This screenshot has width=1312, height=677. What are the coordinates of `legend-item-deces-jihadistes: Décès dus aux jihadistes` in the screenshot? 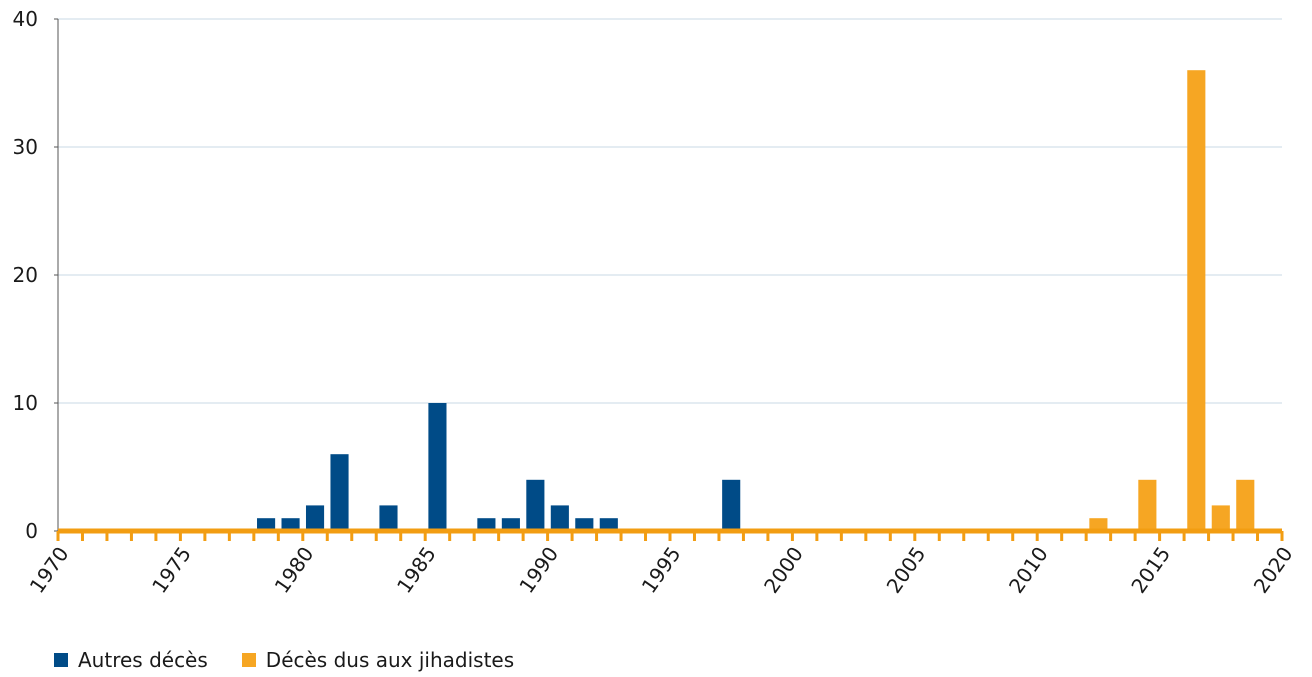 It's located at (378, 660).